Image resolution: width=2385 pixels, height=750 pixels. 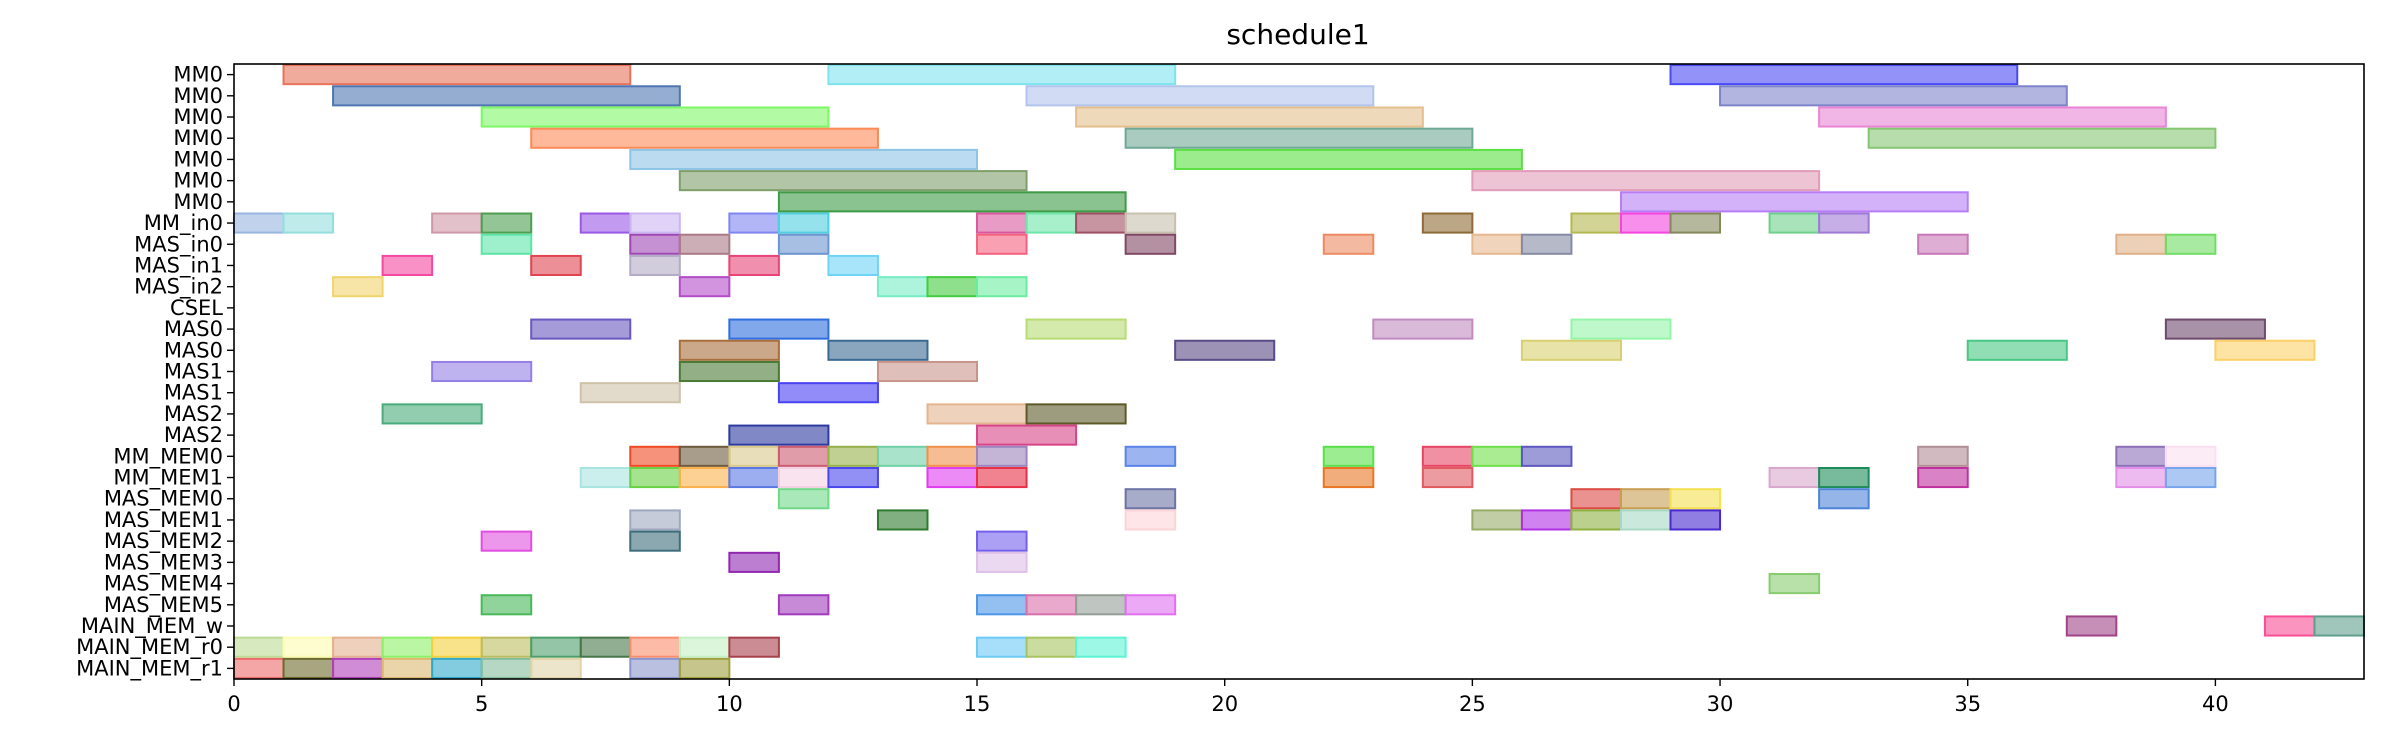 What do you see at coordinates (178, 287) in the screenshot?
I see `y-tick-label: MAS_in2` at bounding box center [178, 287].